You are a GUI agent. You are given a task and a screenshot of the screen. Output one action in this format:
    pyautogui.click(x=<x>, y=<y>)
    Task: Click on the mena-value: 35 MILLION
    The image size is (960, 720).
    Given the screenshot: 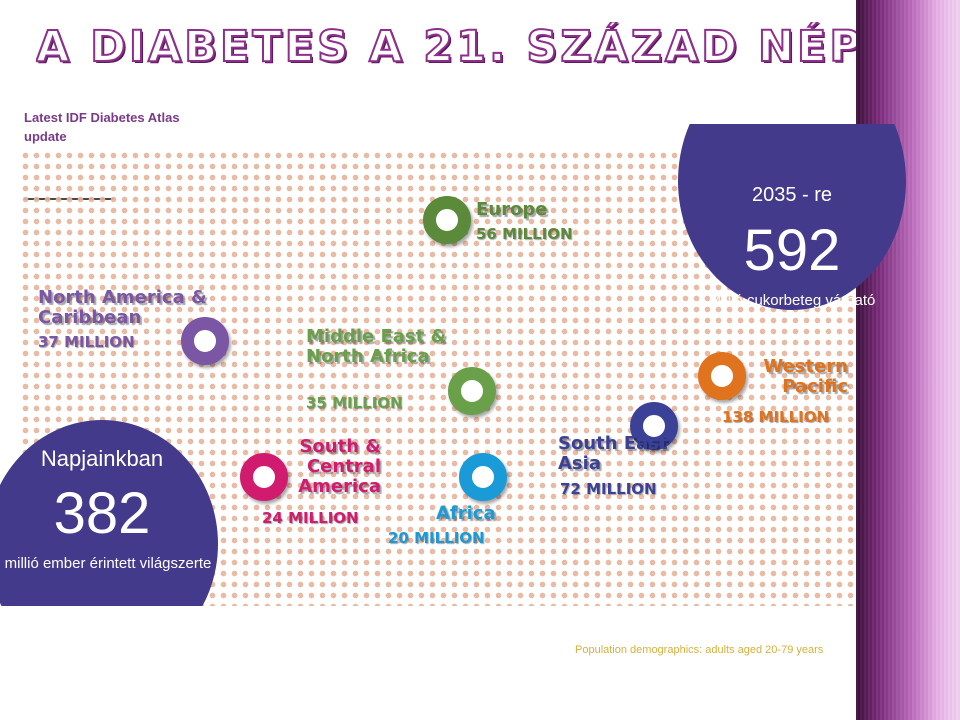 What is the action you would take?
    pyautogui.click(x=354, y=403)
    